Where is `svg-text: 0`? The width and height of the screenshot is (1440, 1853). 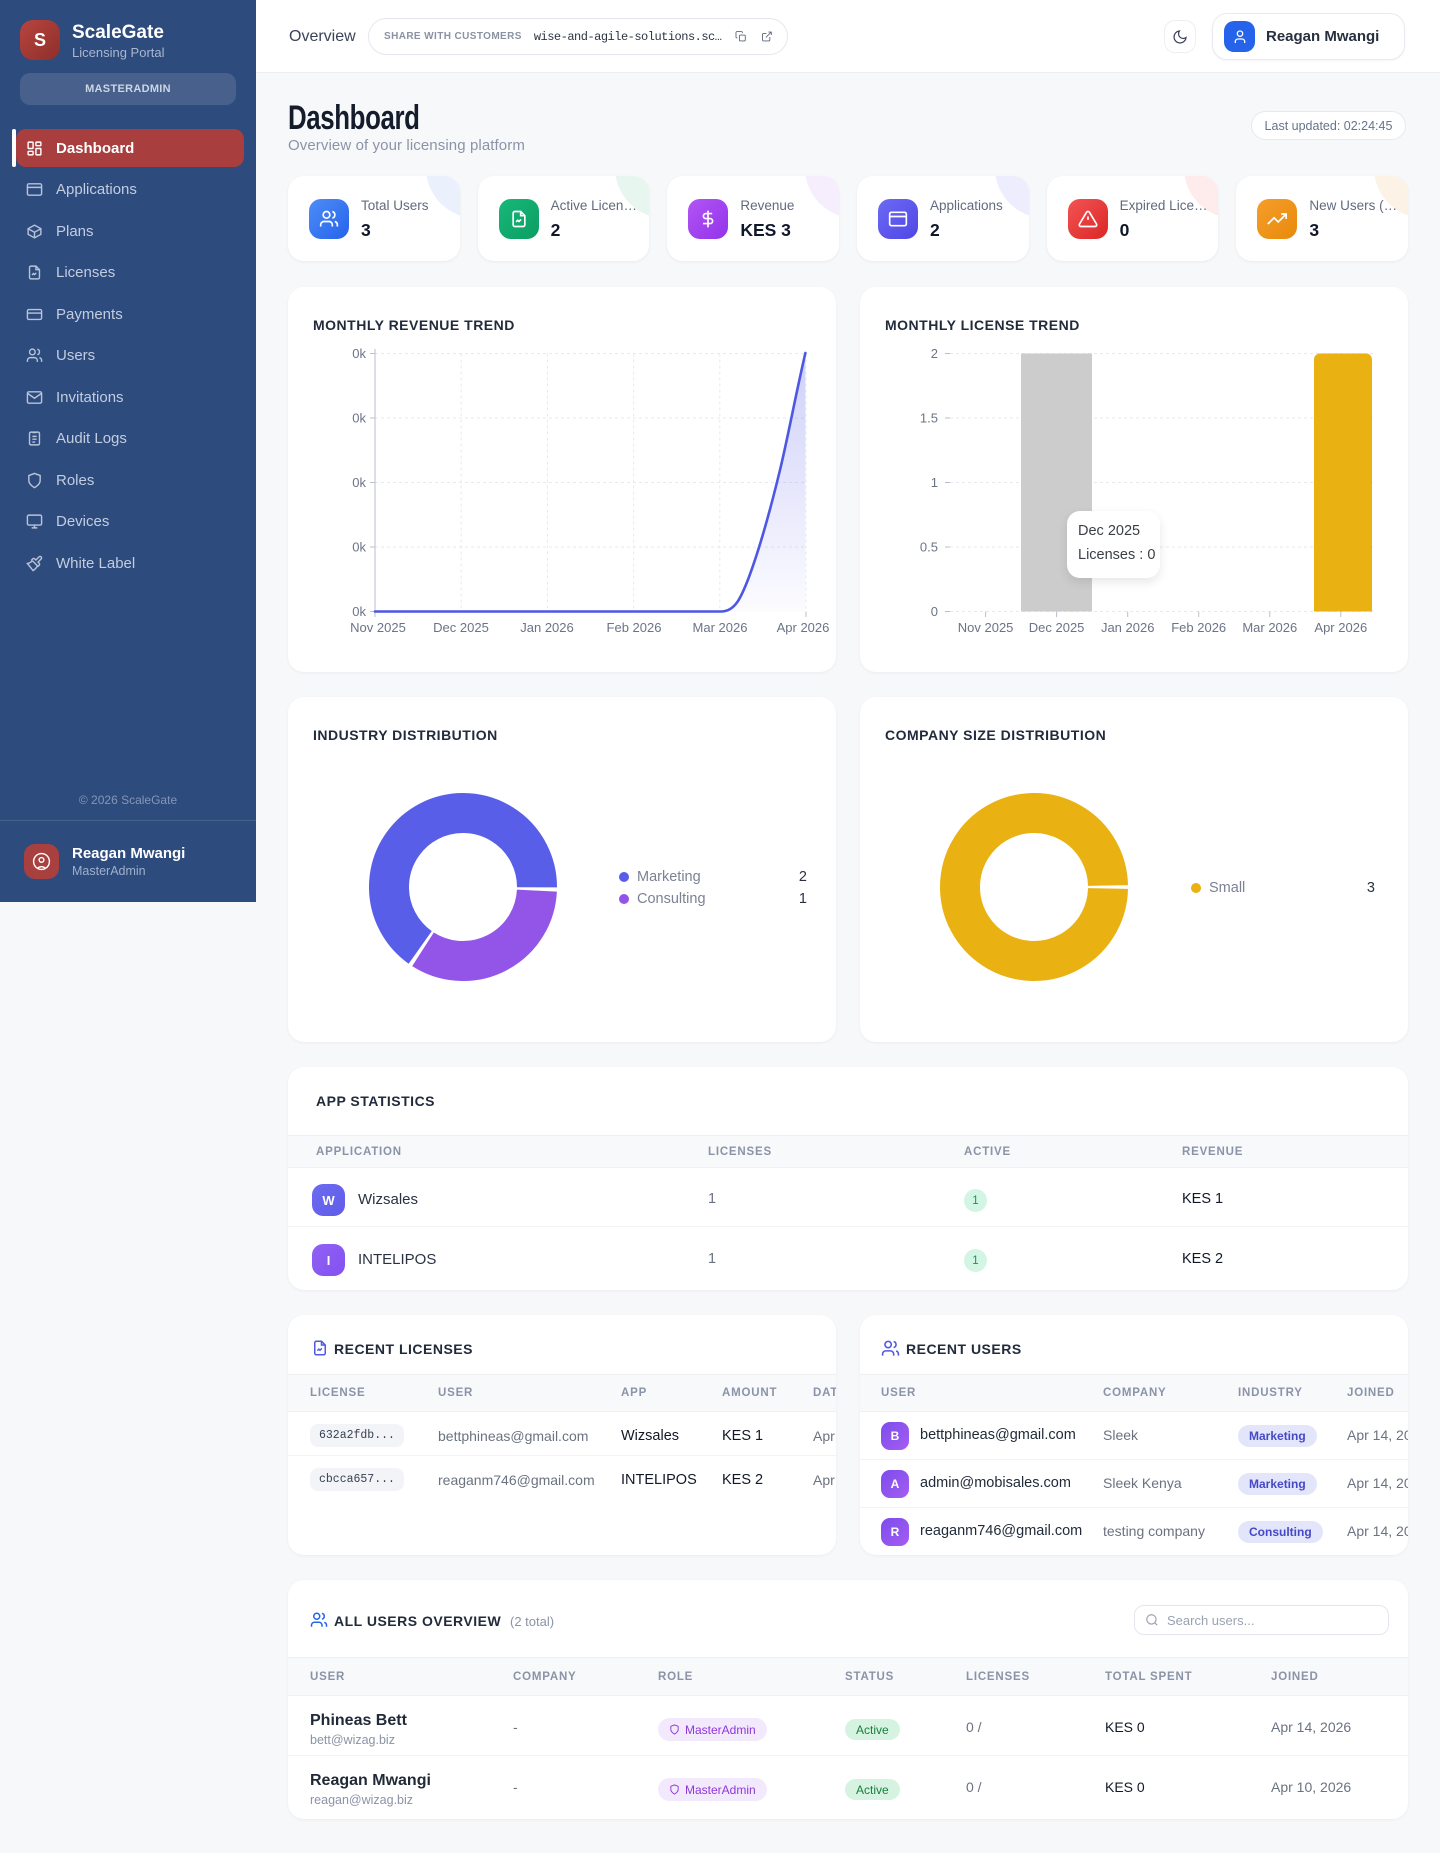
svg-text: 0 is located at coordinates (934, 611).